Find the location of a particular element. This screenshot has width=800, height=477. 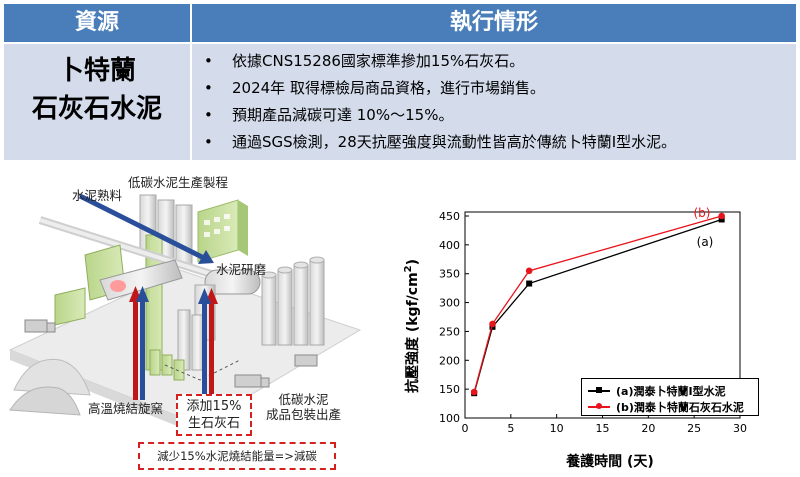

chart-legend: (a)潤泰卜特蘭I型水泥 (b)潤泰卜特蘭石灰石水泥 is located at coordinates (670, 397).